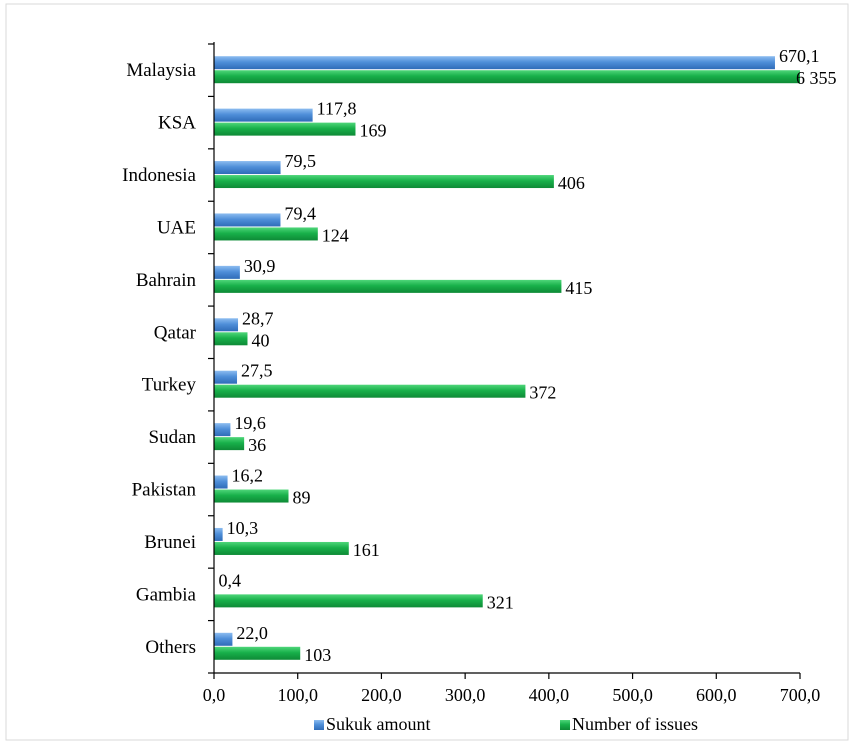 The image size is (853, 746). I want to click on value-label-sukuk-amount-pakistan: 16,2, so click(247, 476).